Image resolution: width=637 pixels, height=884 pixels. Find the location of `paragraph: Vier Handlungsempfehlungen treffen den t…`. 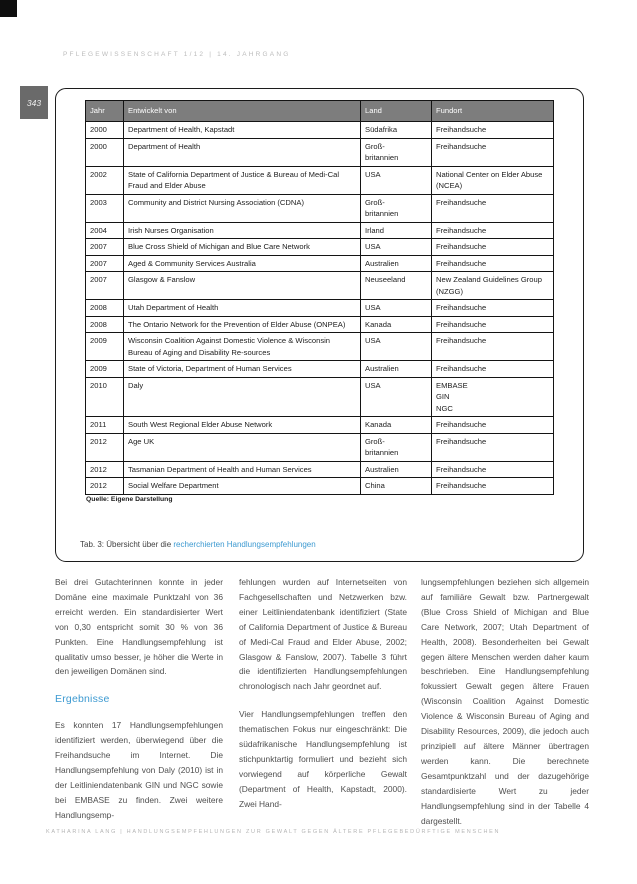

paragraph: Vier Handlungsempfehlungen treffen den t… is located at coordinates (323, 759).